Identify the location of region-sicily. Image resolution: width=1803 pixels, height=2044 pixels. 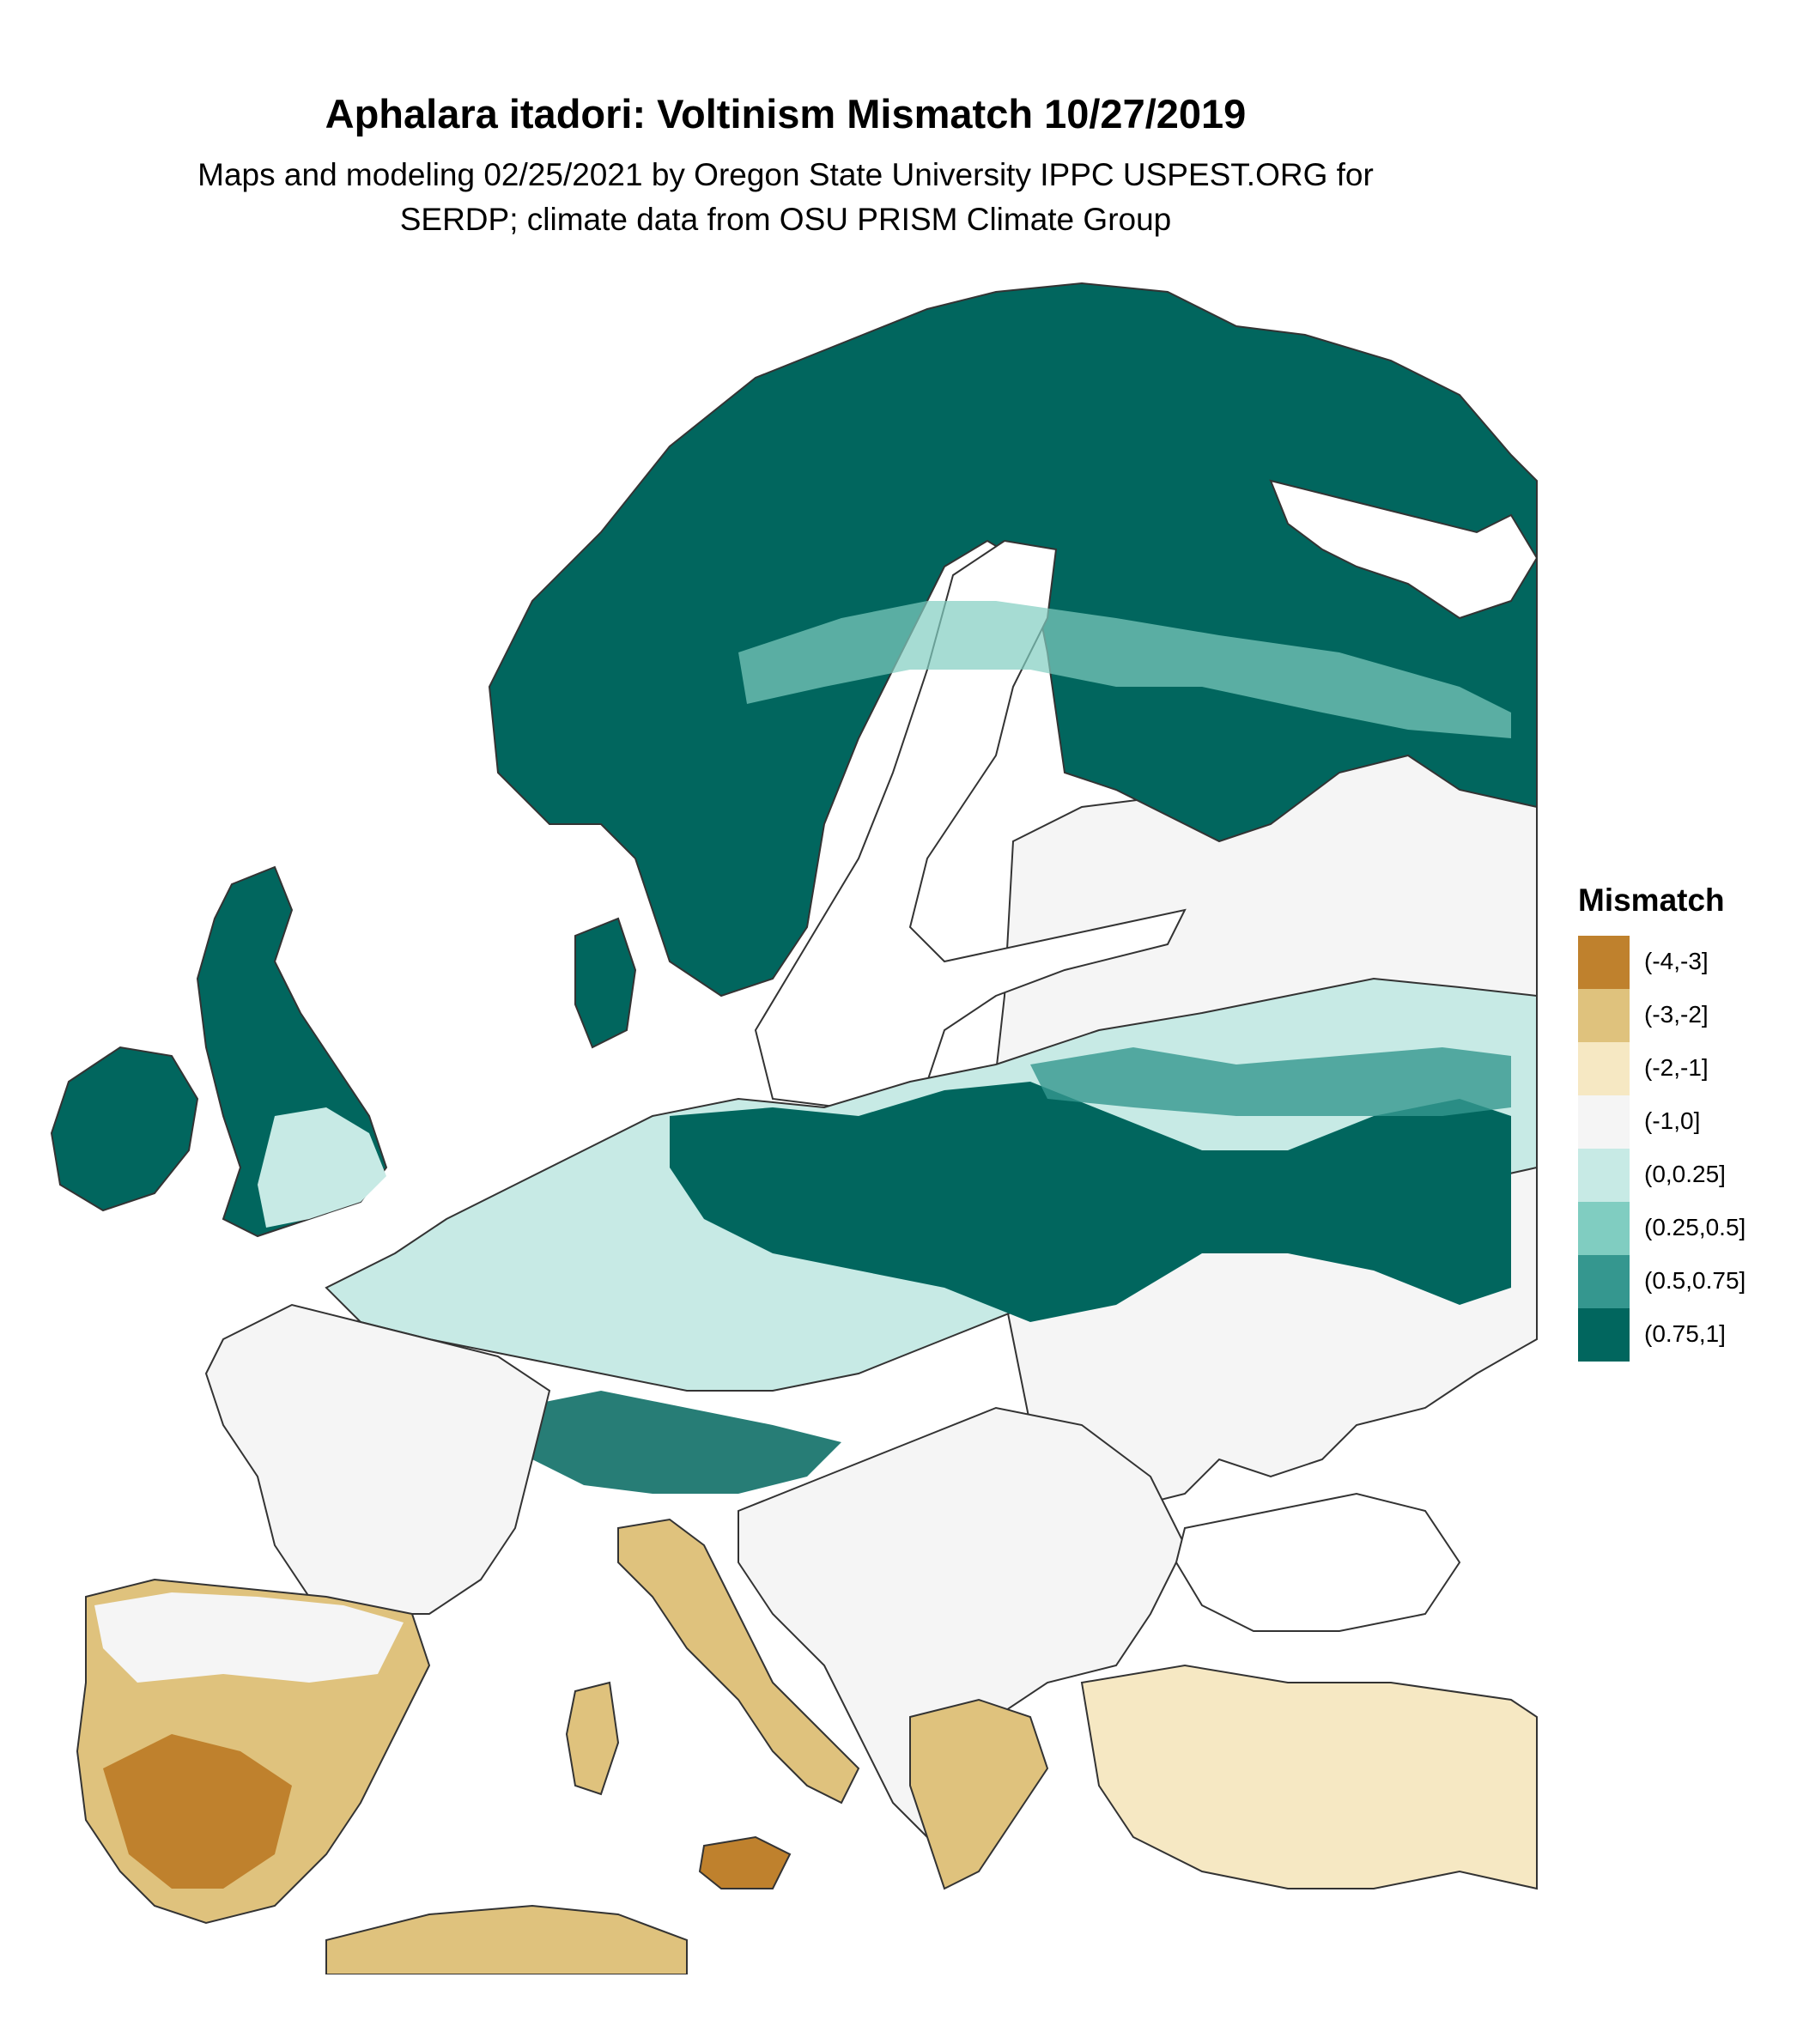
(745, 1862).